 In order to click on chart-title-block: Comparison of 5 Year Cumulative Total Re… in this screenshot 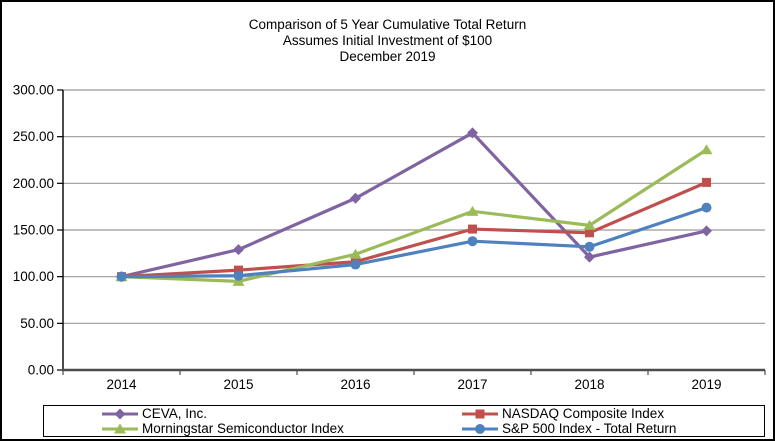, I will do `click(387, 41)`.